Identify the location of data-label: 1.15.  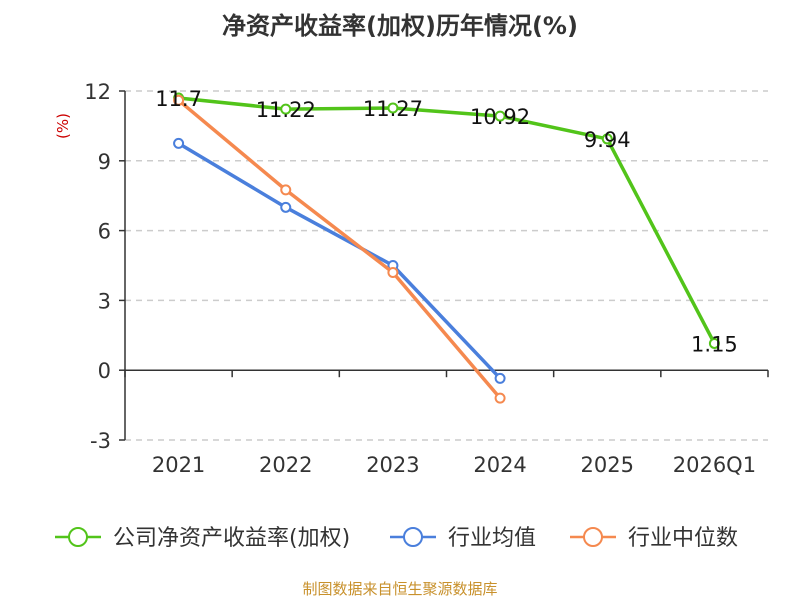
(714, 344).